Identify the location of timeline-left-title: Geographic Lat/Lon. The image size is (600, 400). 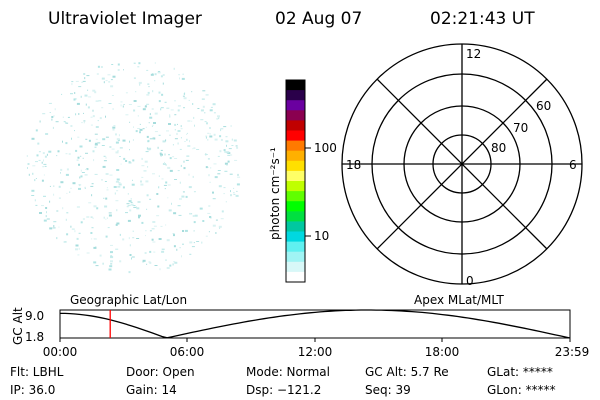
(128, 300).